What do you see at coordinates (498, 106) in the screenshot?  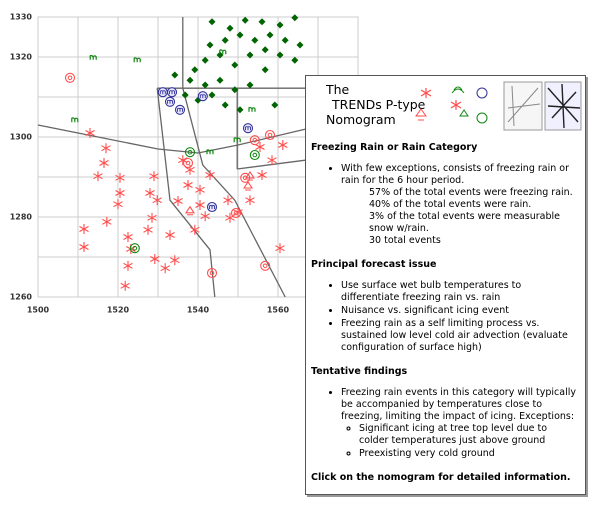 I see `legend-icons` at bounding box center [498, 106].